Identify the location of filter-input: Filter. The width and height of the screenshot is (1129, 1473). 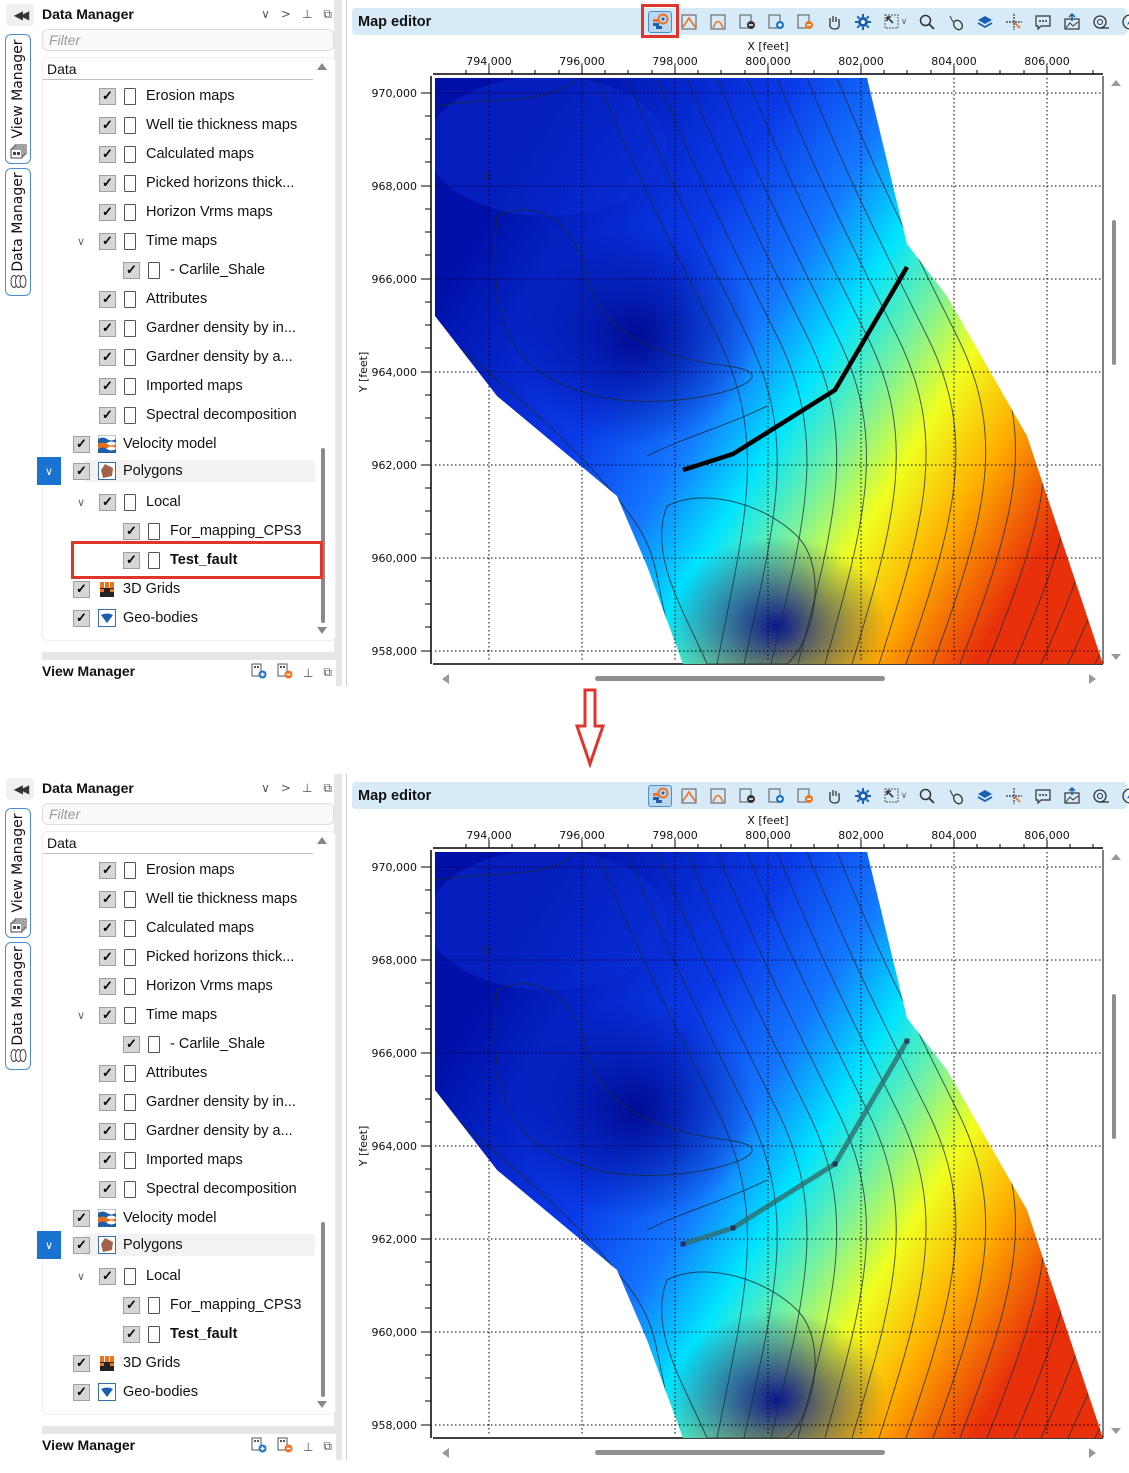
(188, 40).